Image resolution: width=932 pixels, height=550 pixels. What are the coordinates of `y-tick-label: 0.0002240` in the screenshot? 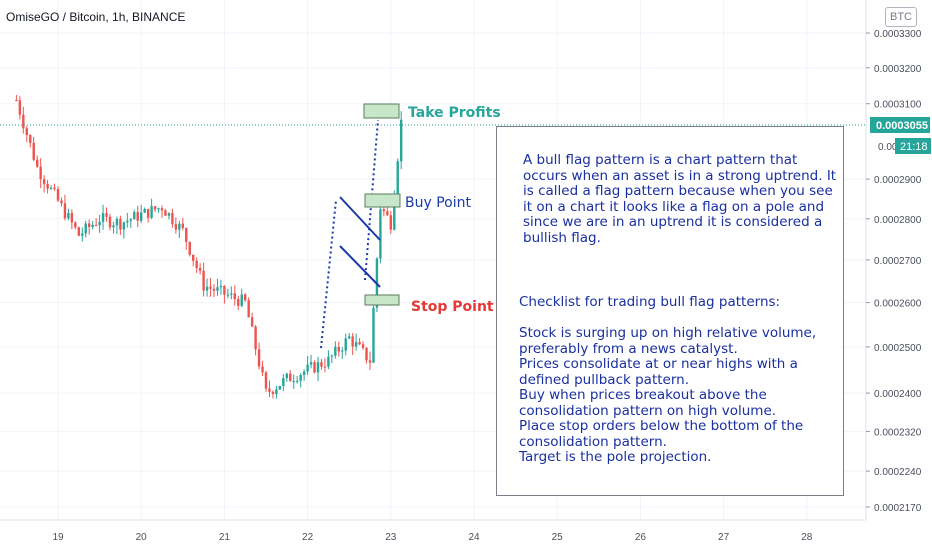 It's located at (898, 472).